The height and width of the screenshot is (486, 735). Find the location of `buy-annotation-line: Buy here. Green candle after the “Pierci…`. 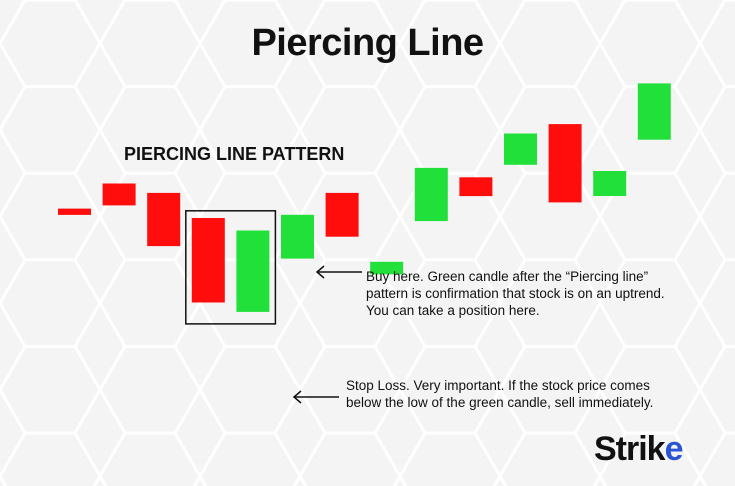

buy-annotation-line: Buy here. Green candle after the “Pierci… is located at coordinates (507, 276).